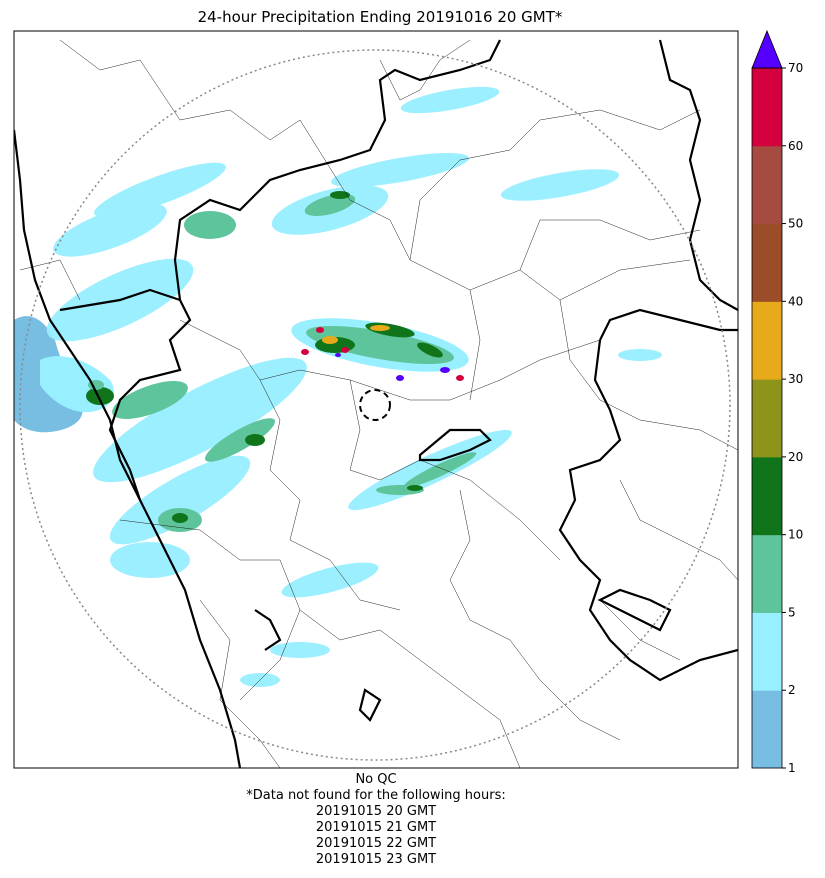  What do you see at coordinates (376, 795) in the screenshot?
I see `missing-data-header: *Data not found for the following hours:` at bounding box center [376, 795].